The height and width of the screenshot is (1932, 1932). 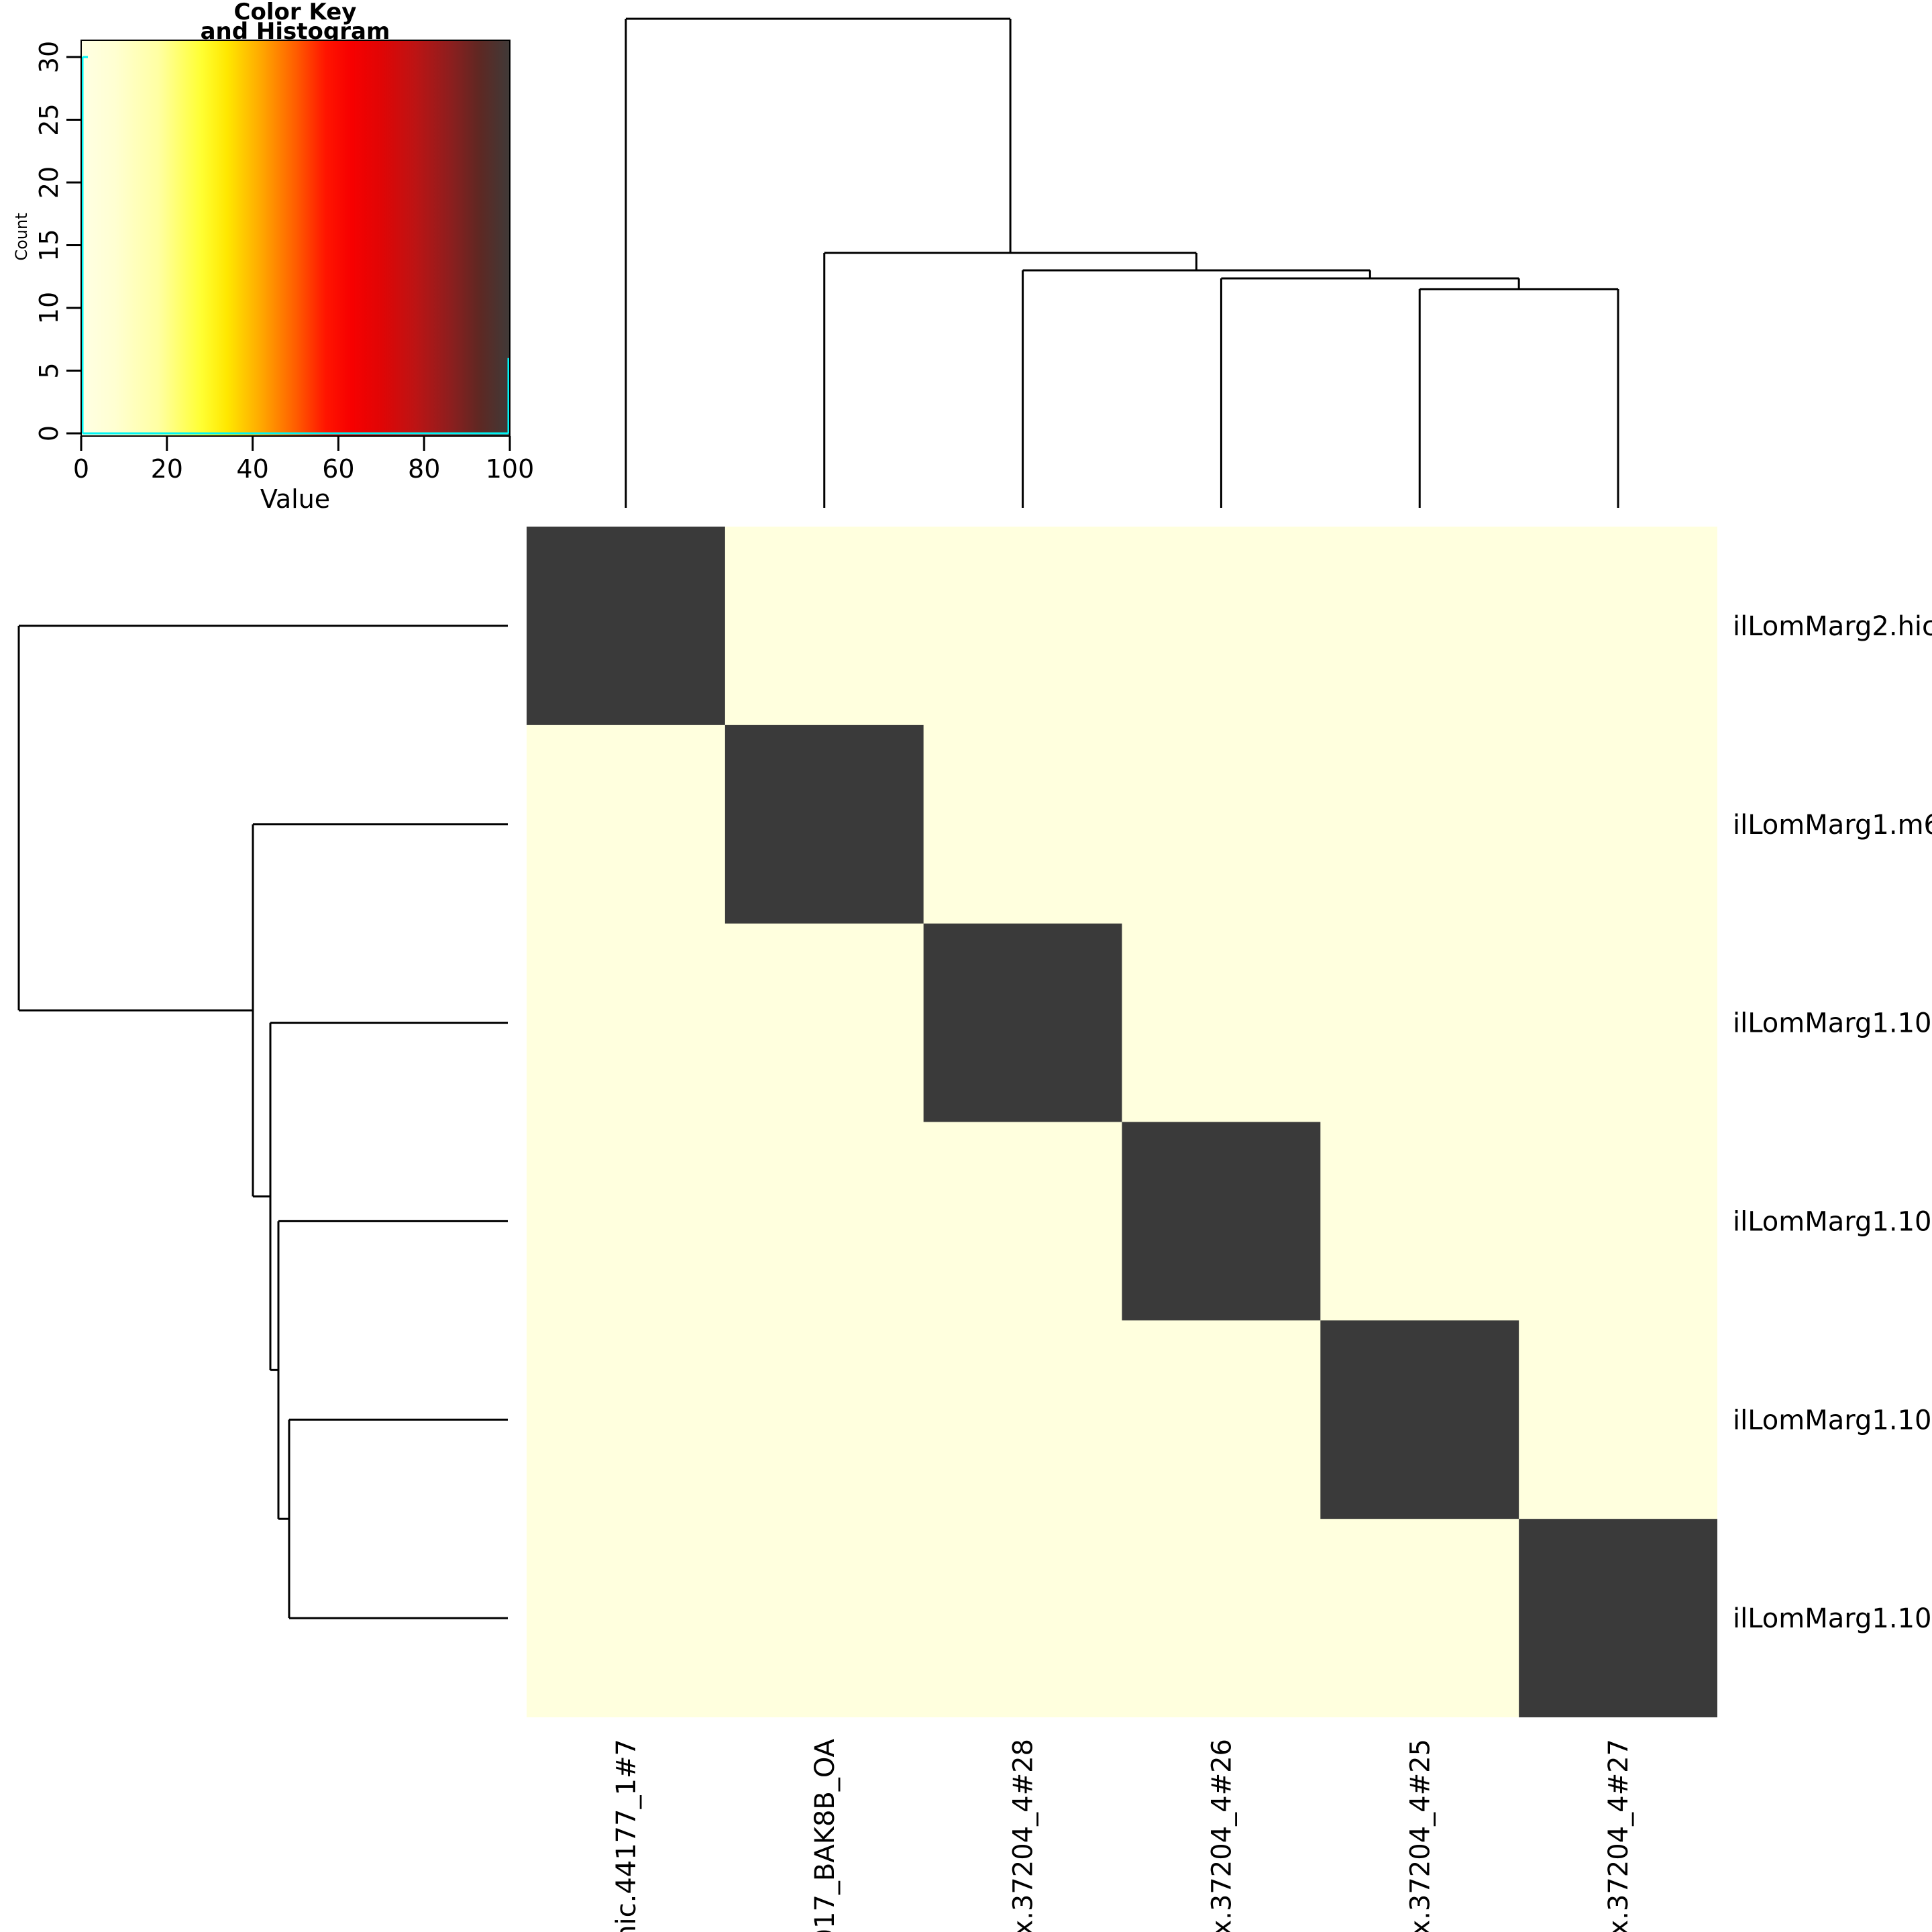 I want to click on color-key-gradient-bar, so click(x=295, y=238).